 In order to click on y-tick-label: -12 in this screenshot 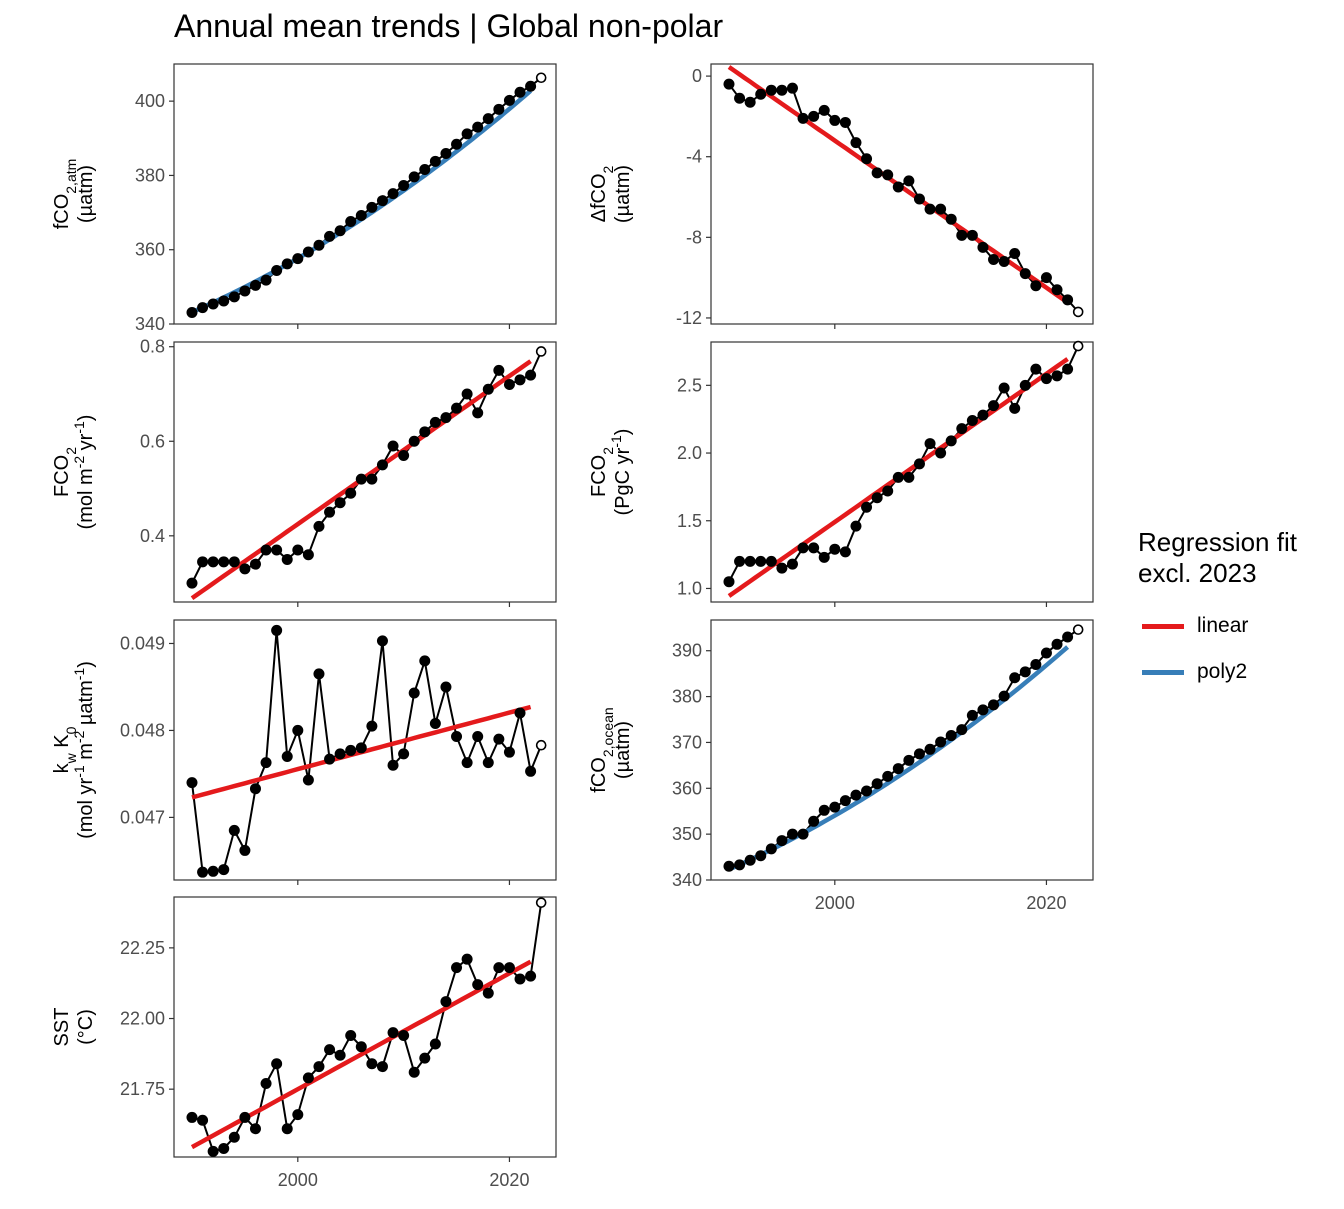, I will do `click(689, 318)`.